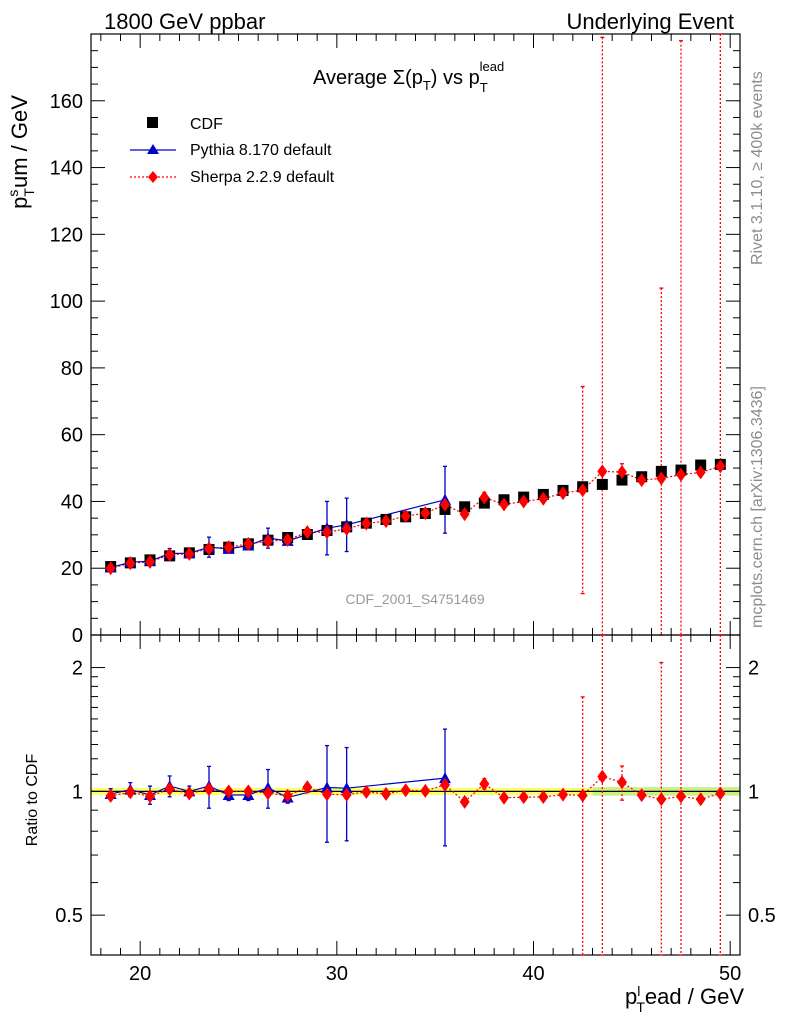 The width and height of the screenshot is (786, 1024). I want to click on x-axis-label: pl Tead / GeV, so click(684, 999).